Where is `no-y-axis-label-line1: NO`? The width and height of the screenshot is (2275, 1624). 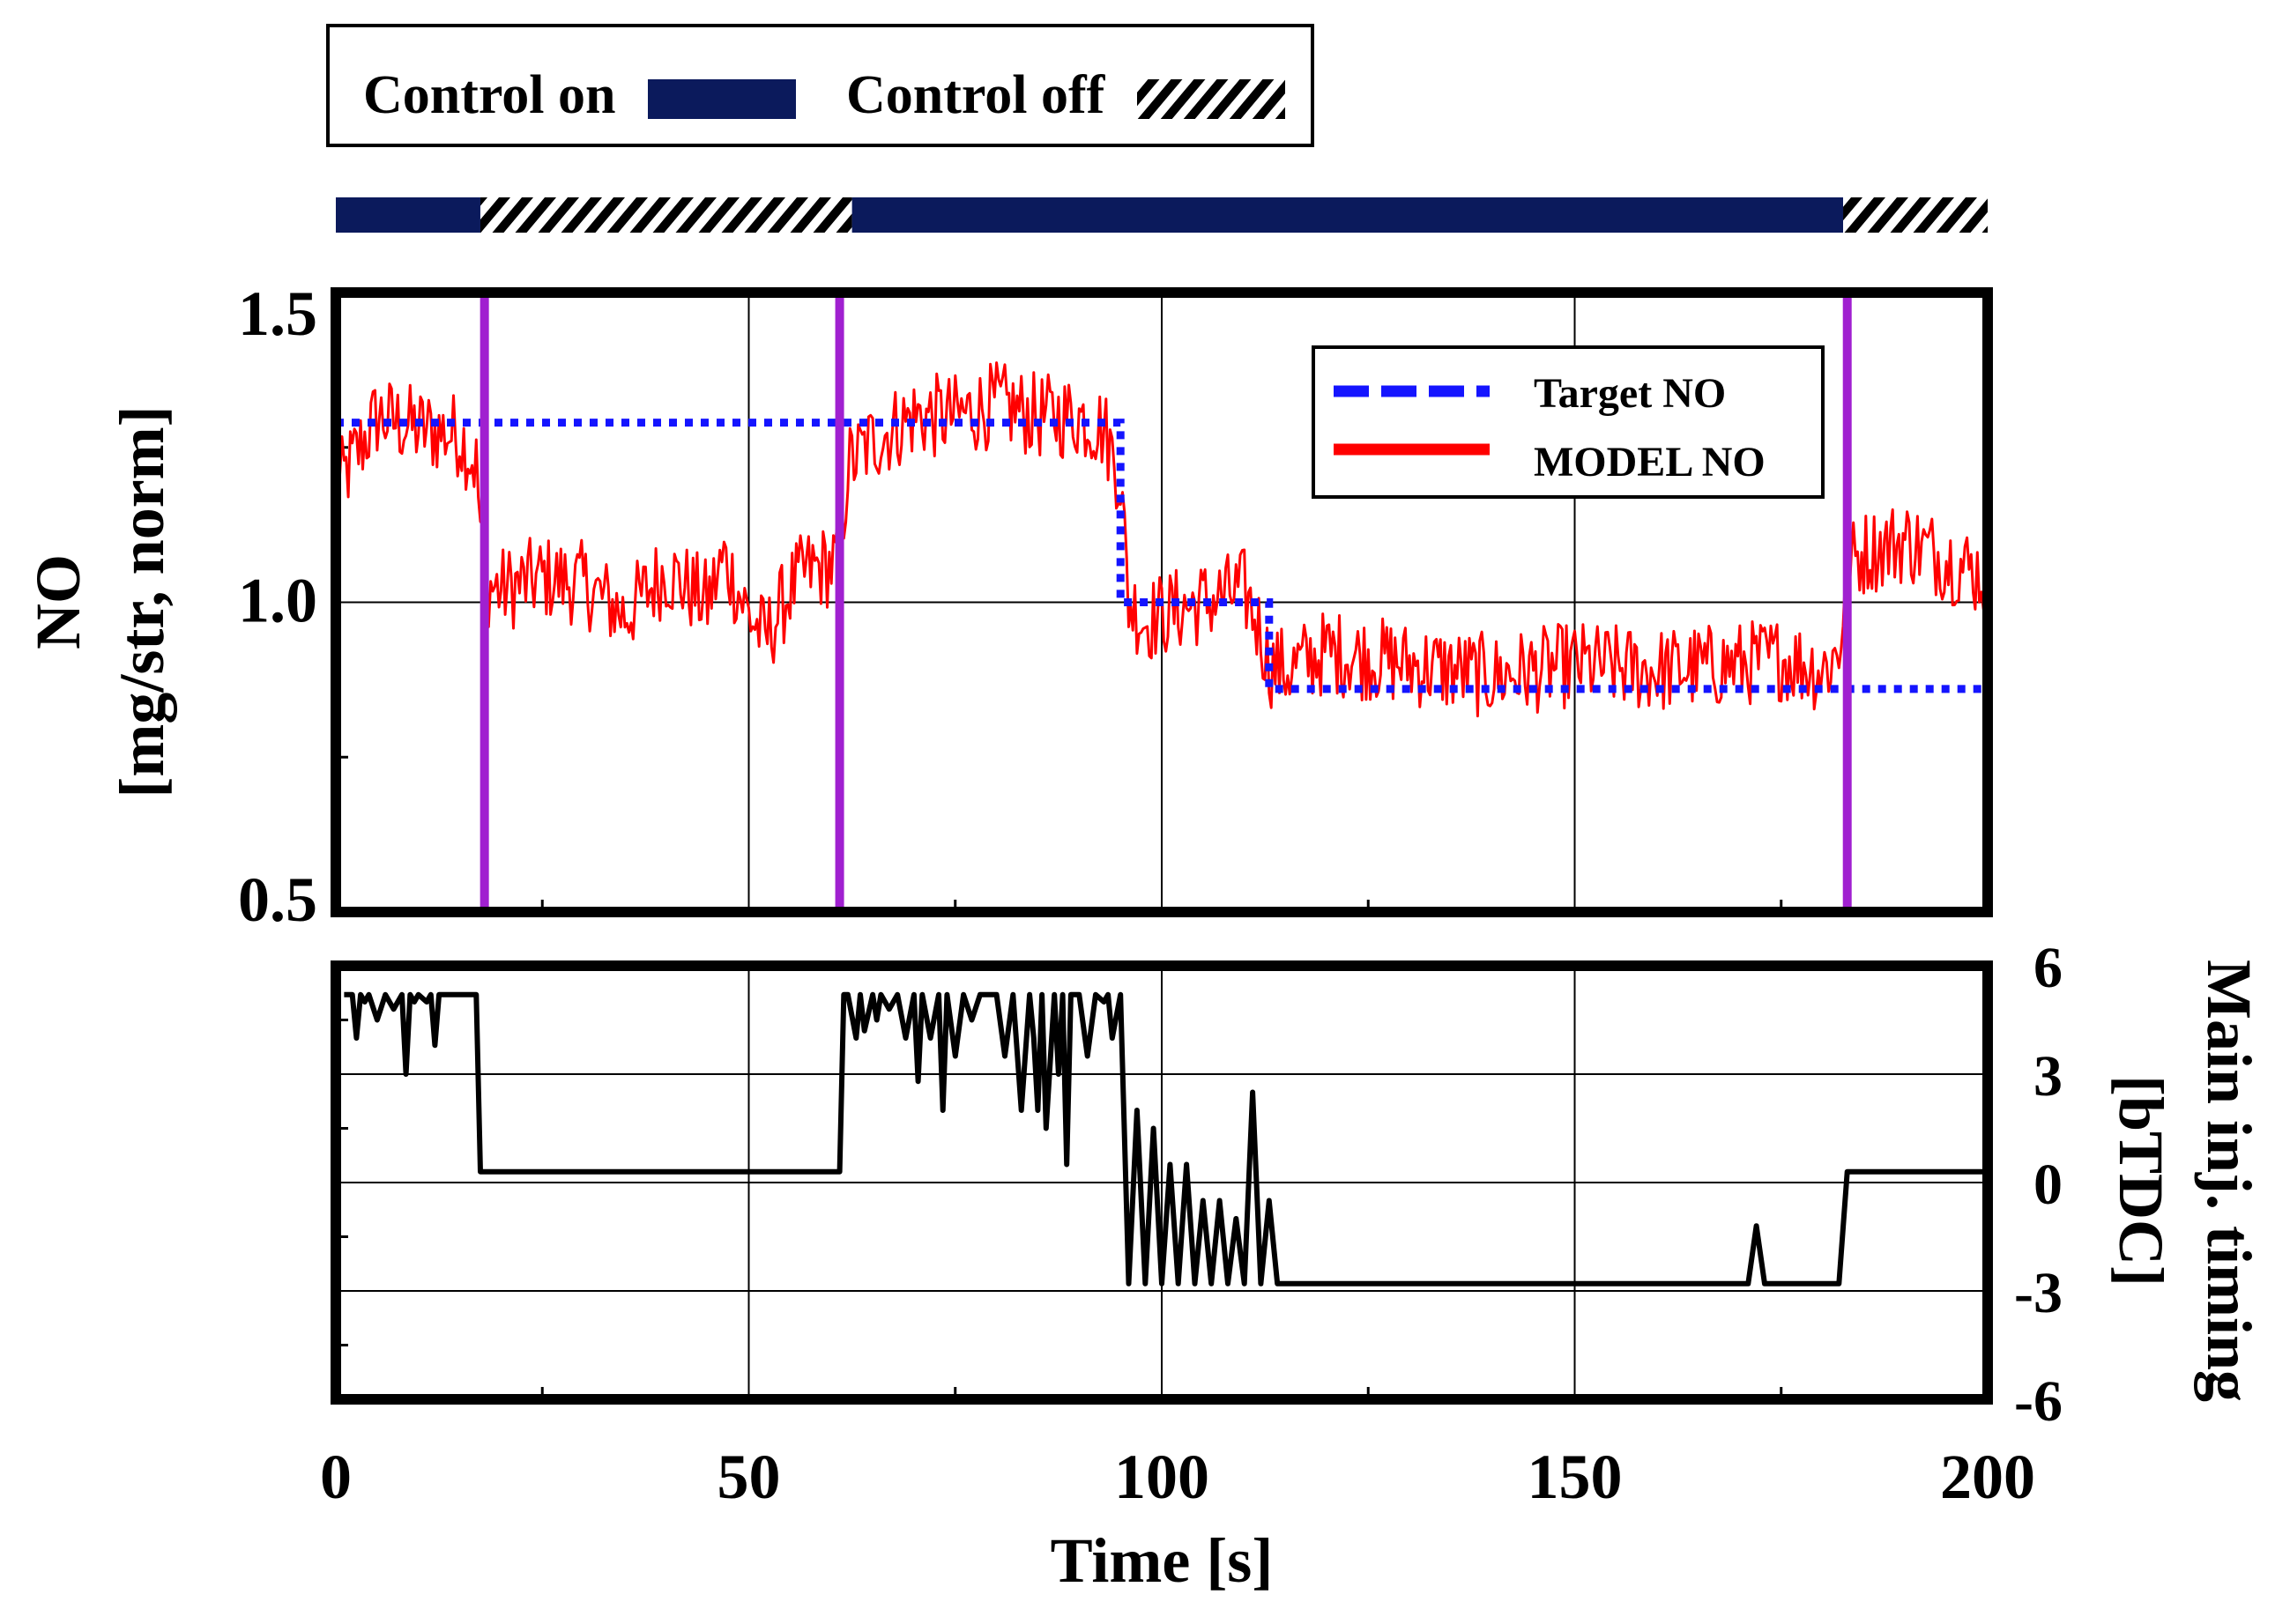 no-y-axis-label-line1: NO is located at coordinates (58, 601).